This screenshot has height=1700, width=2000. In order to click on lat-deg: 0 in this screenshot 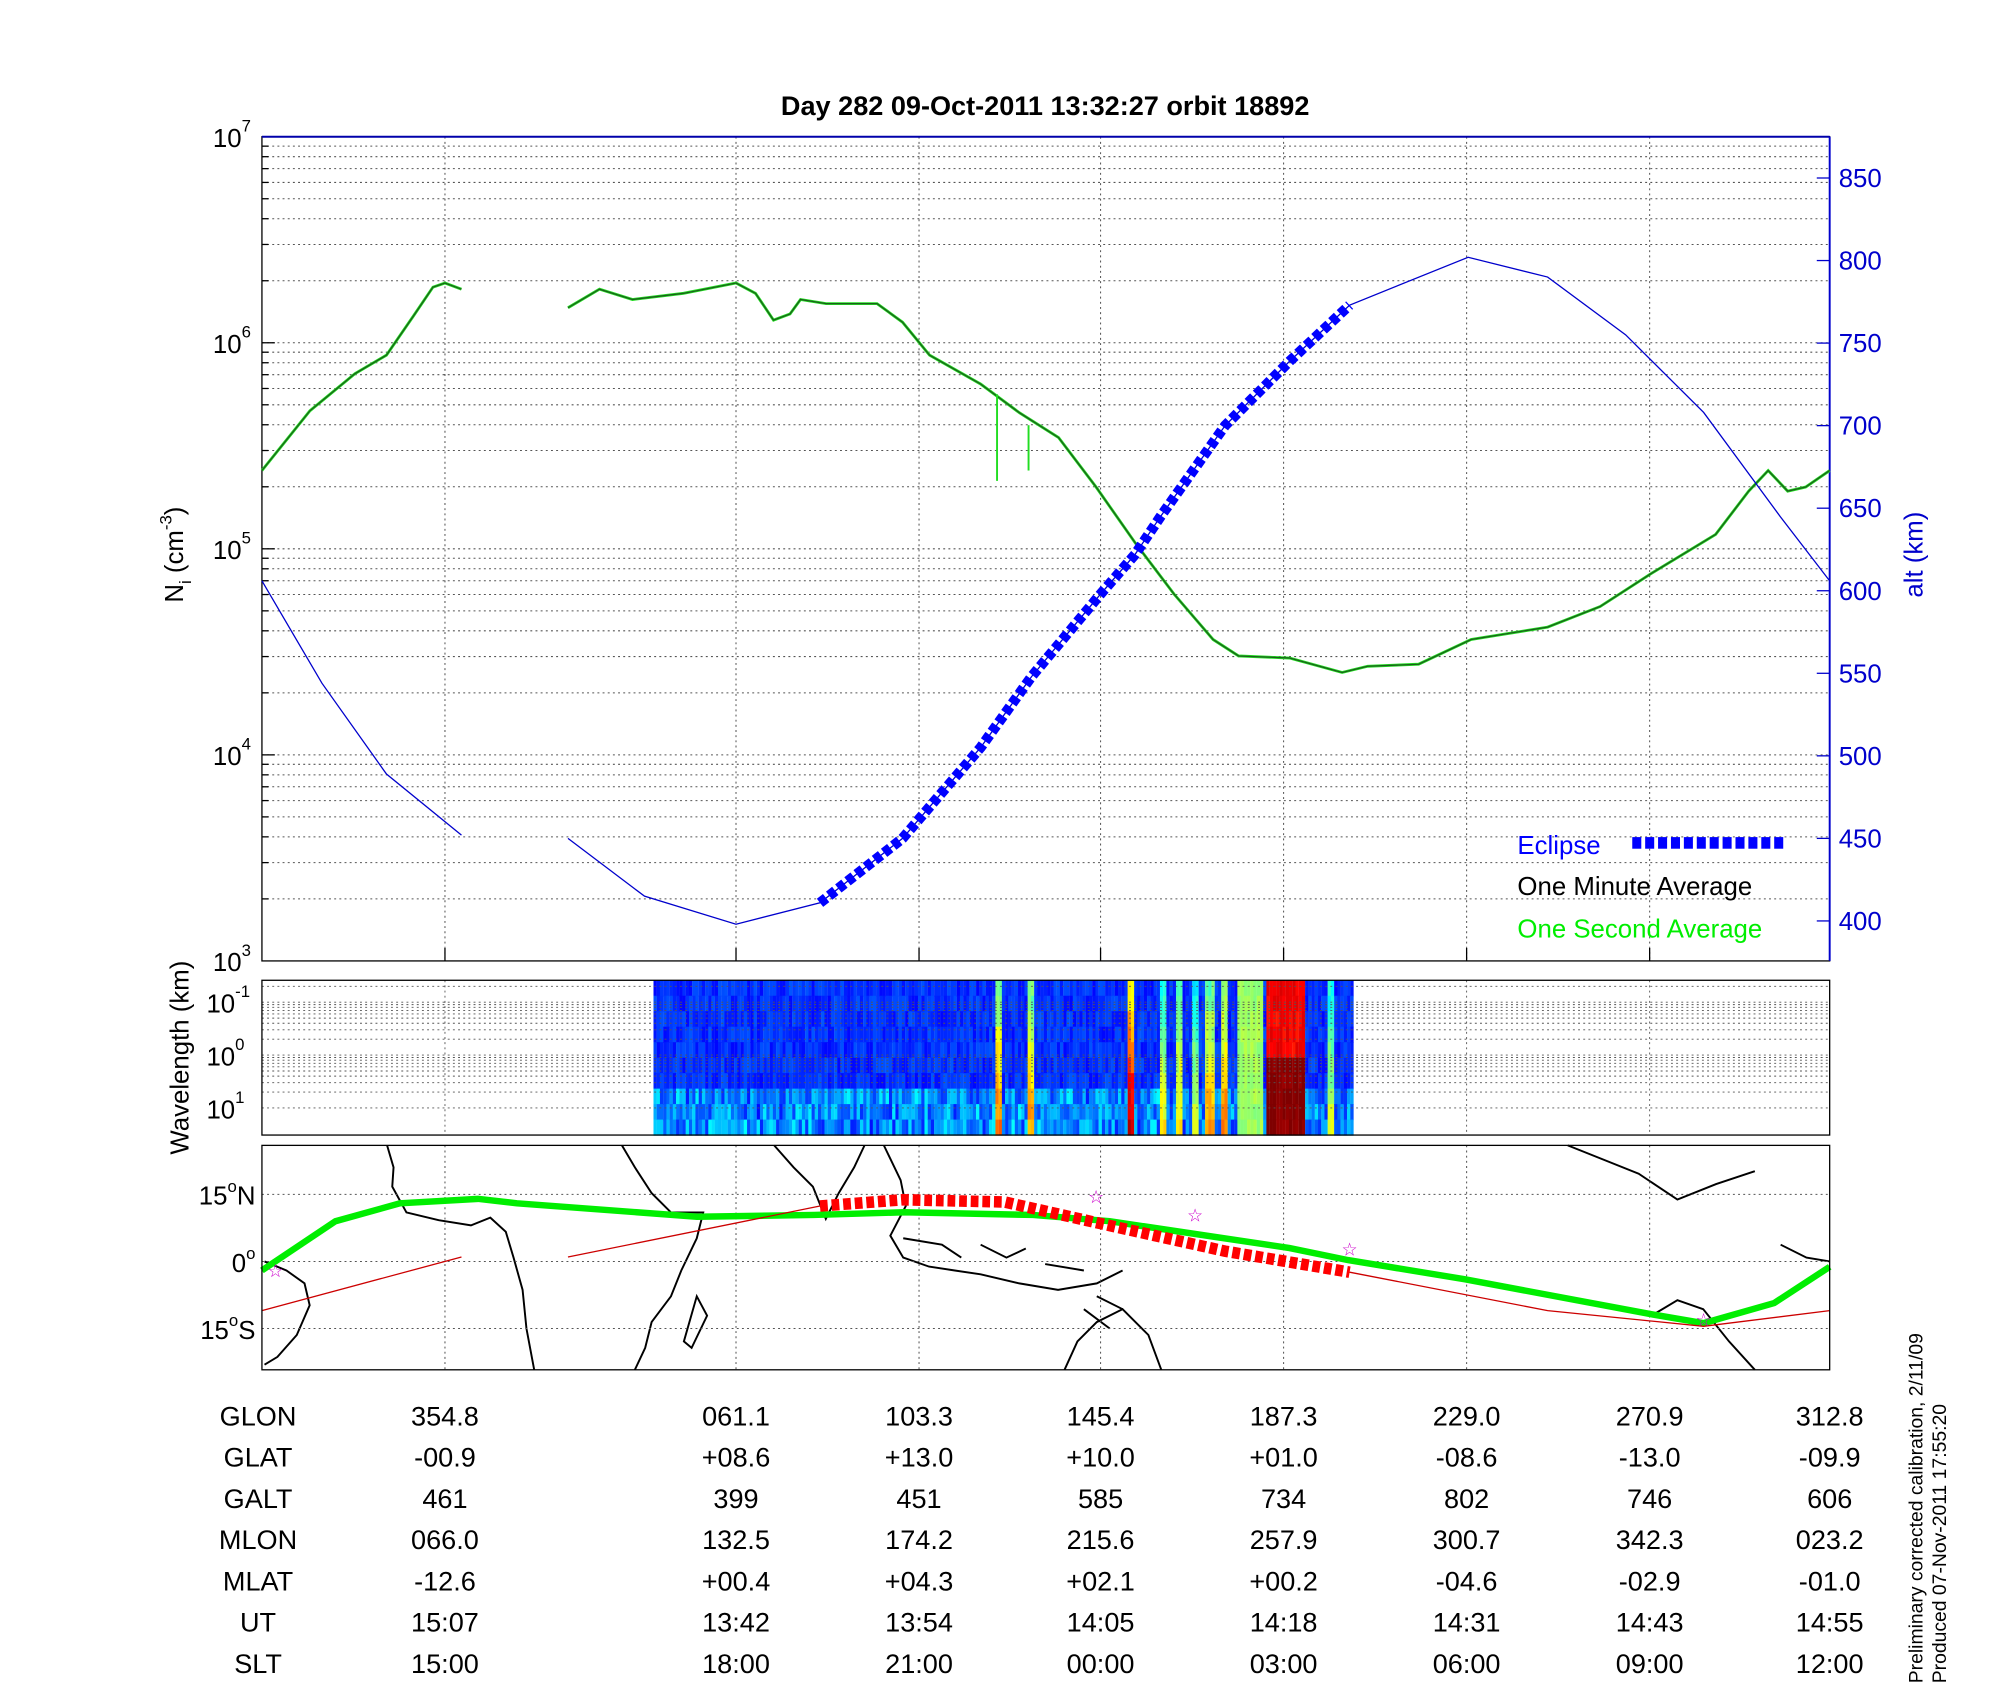, I will do `click(239, 1264)`.